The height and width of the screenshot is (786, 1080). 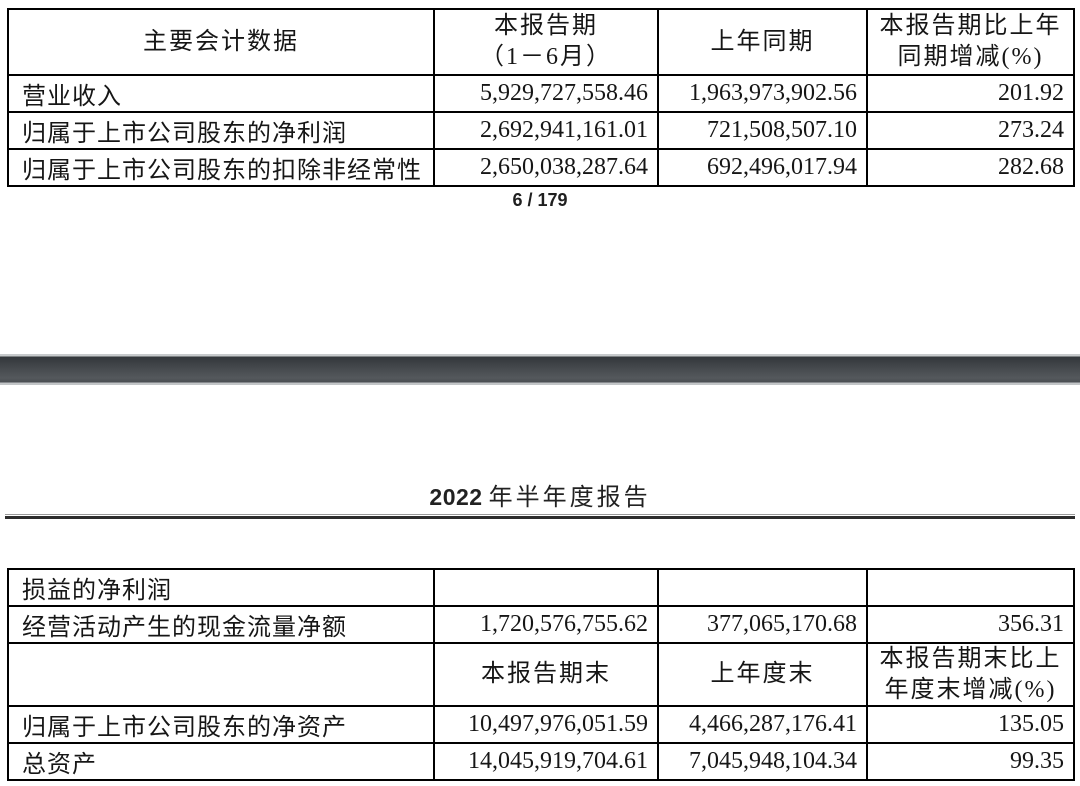 I want to click on table-header-row: 主要会计数据 本报告期 （1－6月） 上年同期 本报告期比上年 同期增减(%), so click(x=541, y=42).